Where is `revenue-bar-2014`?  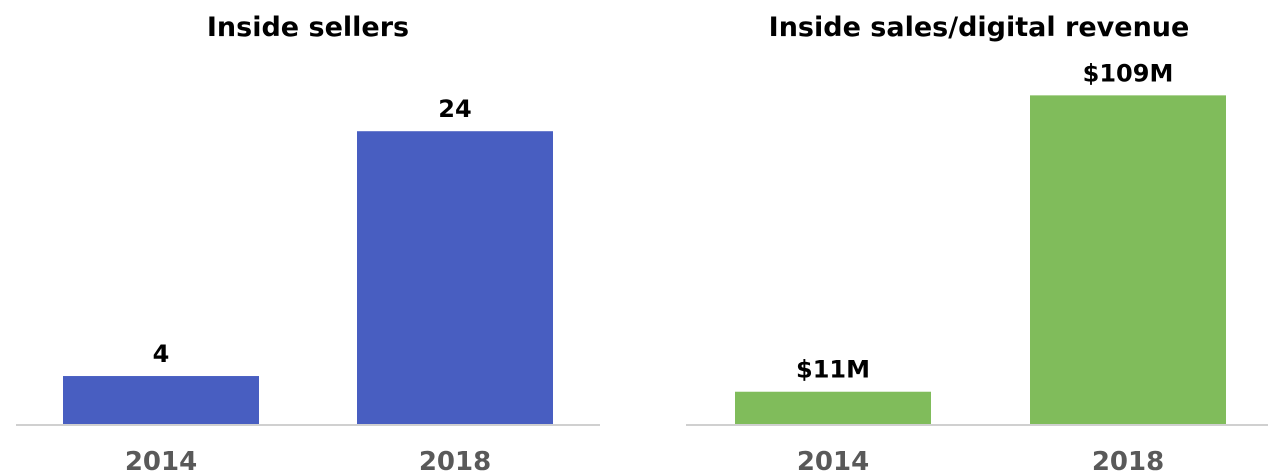 revenue-bar-2014 is located at coordinates (833, 408).